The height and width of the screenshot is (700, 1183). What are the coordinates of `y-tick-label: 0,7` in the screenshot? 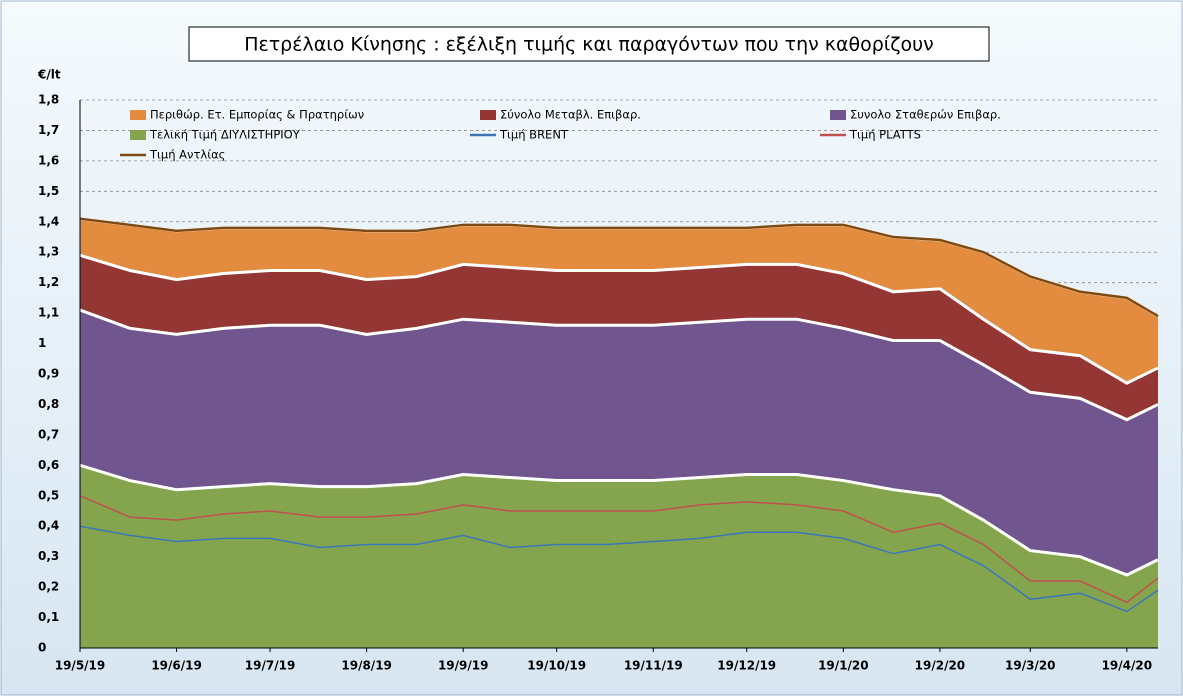 It's located at (48, 434).